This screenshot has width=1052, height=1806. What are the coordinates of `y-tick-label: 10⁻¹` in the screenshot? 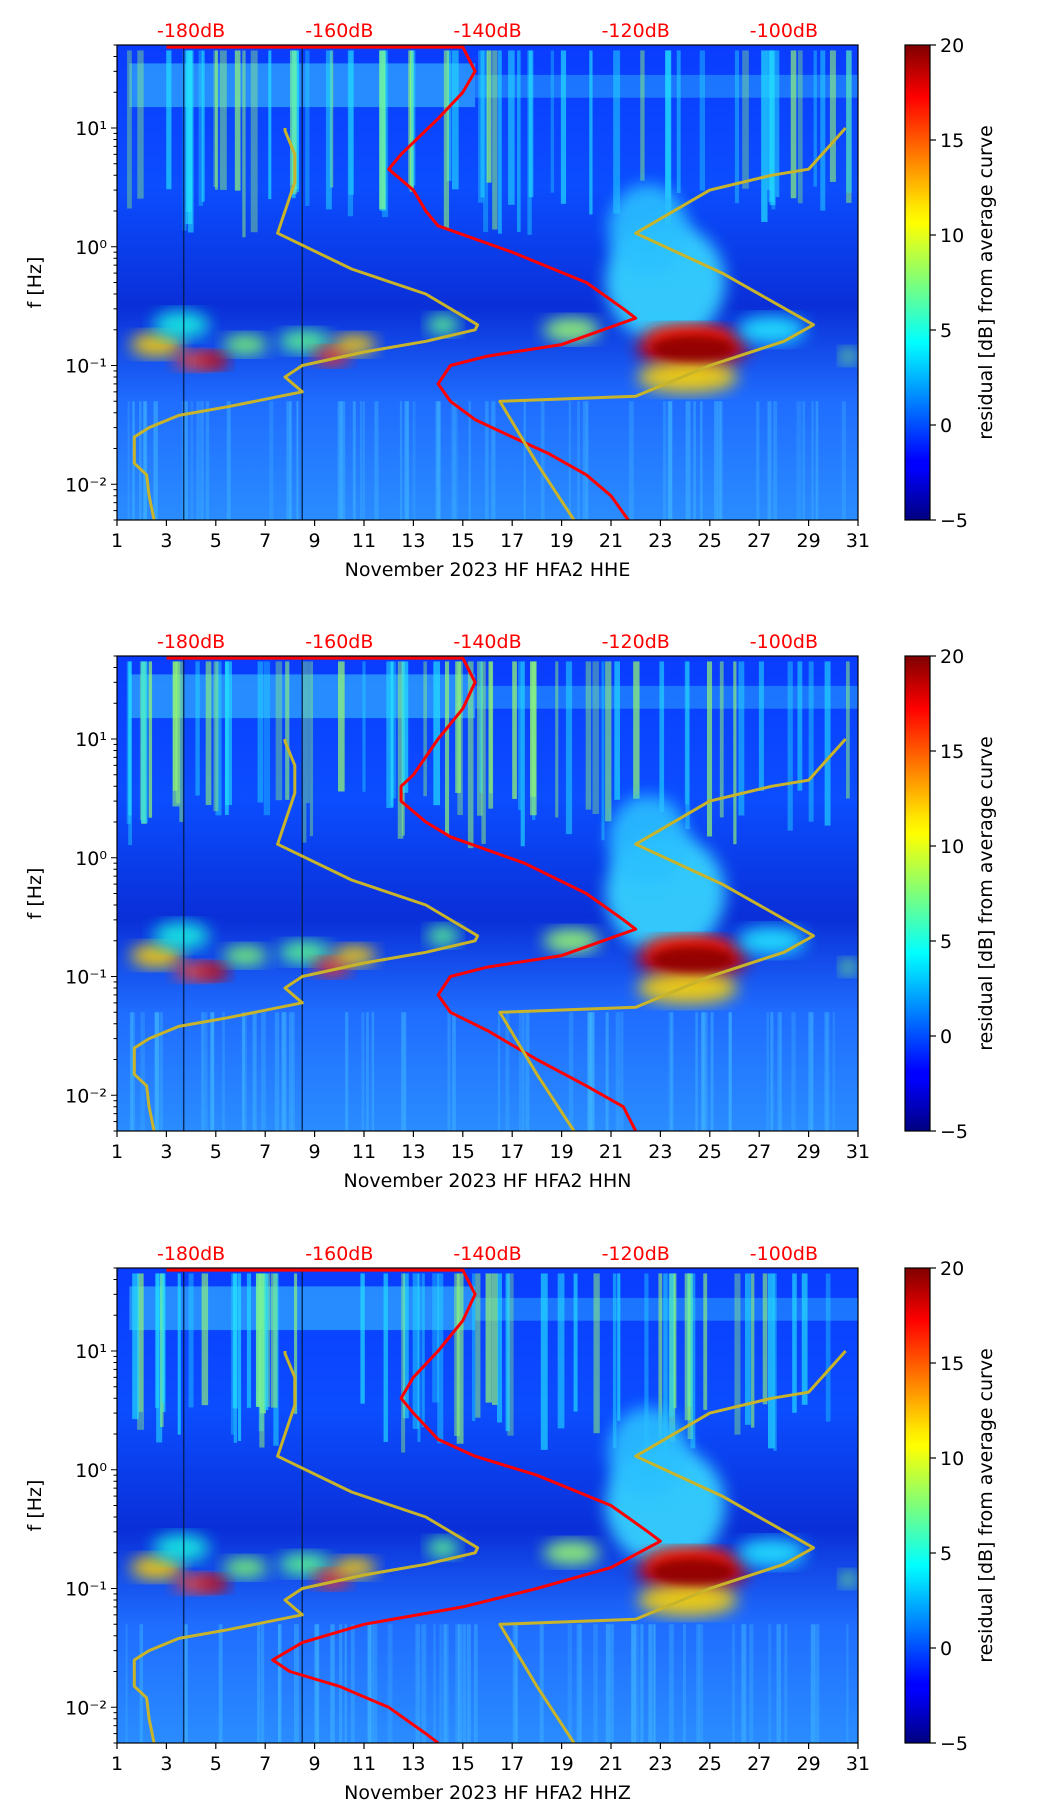 It's located at (86, 1590).